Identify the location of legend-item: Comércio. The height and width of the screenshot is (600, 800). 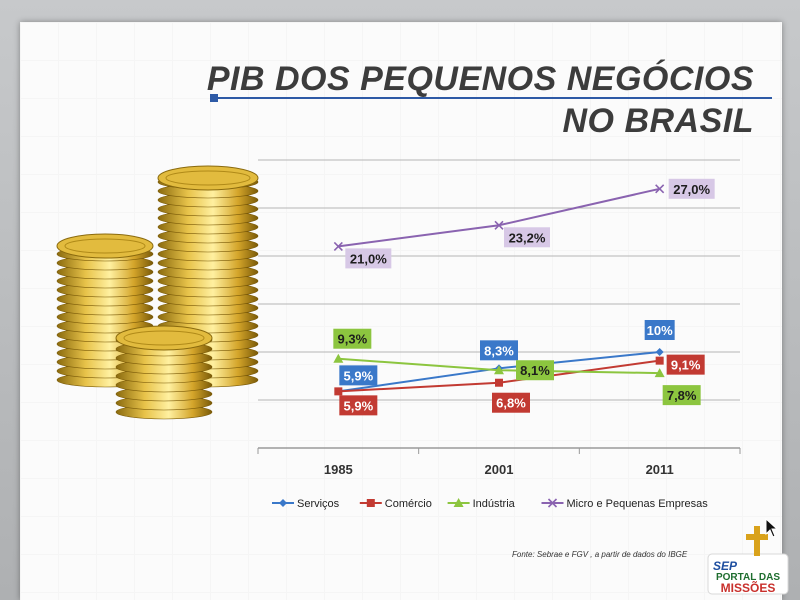
(395, 504).